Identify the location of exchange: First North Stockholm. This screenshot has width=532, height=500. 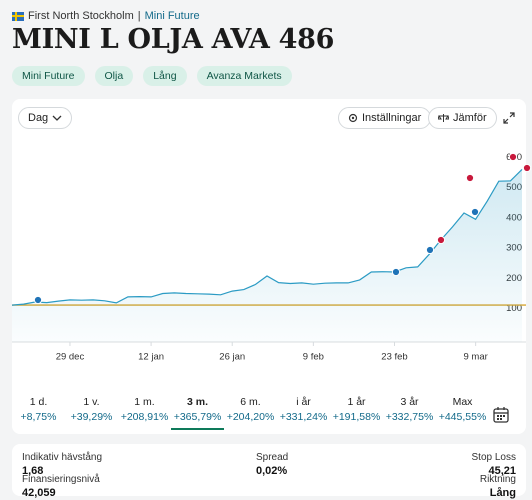
(81, 16).